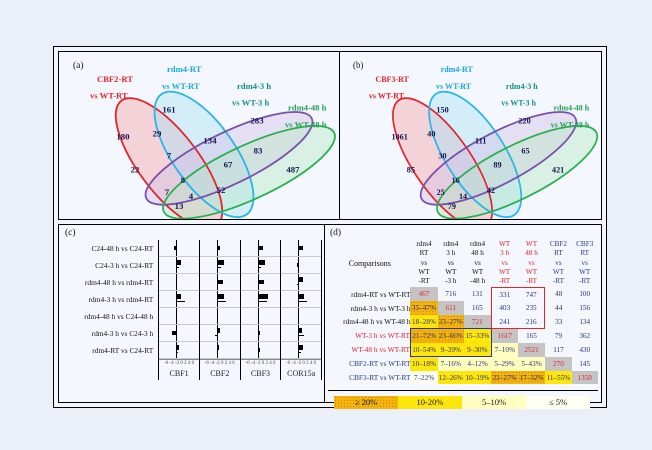 This screenshot has height=450, width=652. I want to click on table-cell: 15–33%, so click(478, 335).